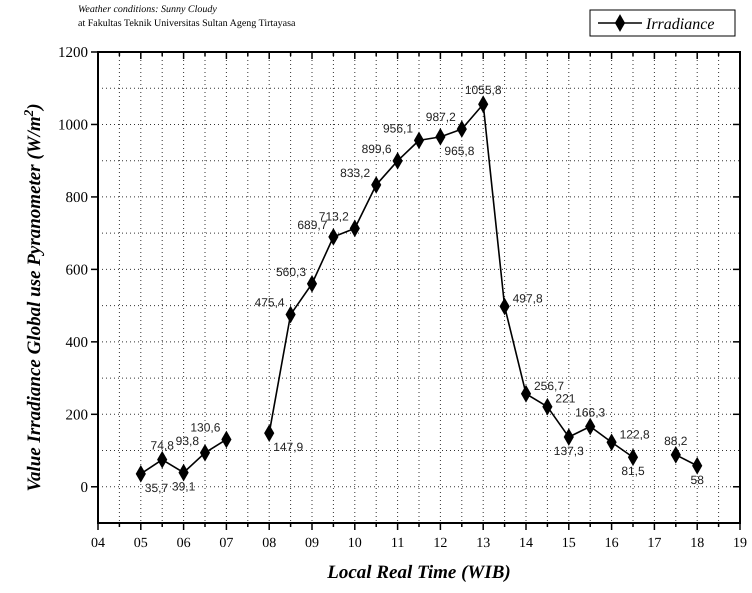  I want to click on data-label: 74,8, so click(162, 445).